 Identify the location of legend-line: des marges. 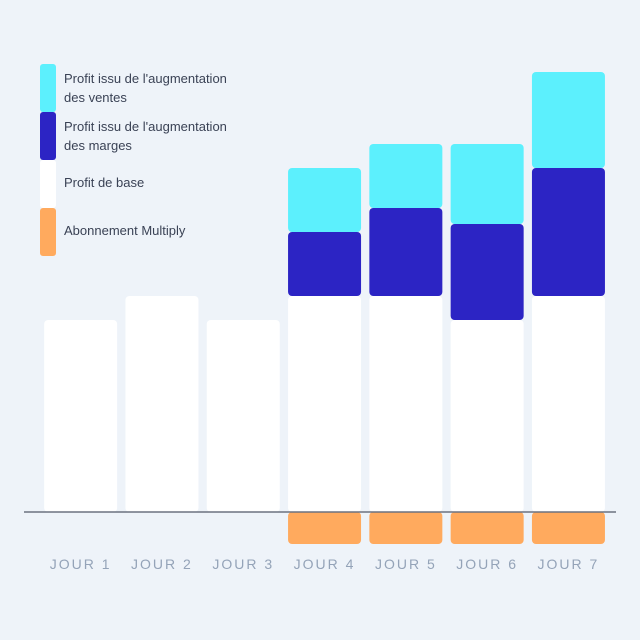
(98, 145).